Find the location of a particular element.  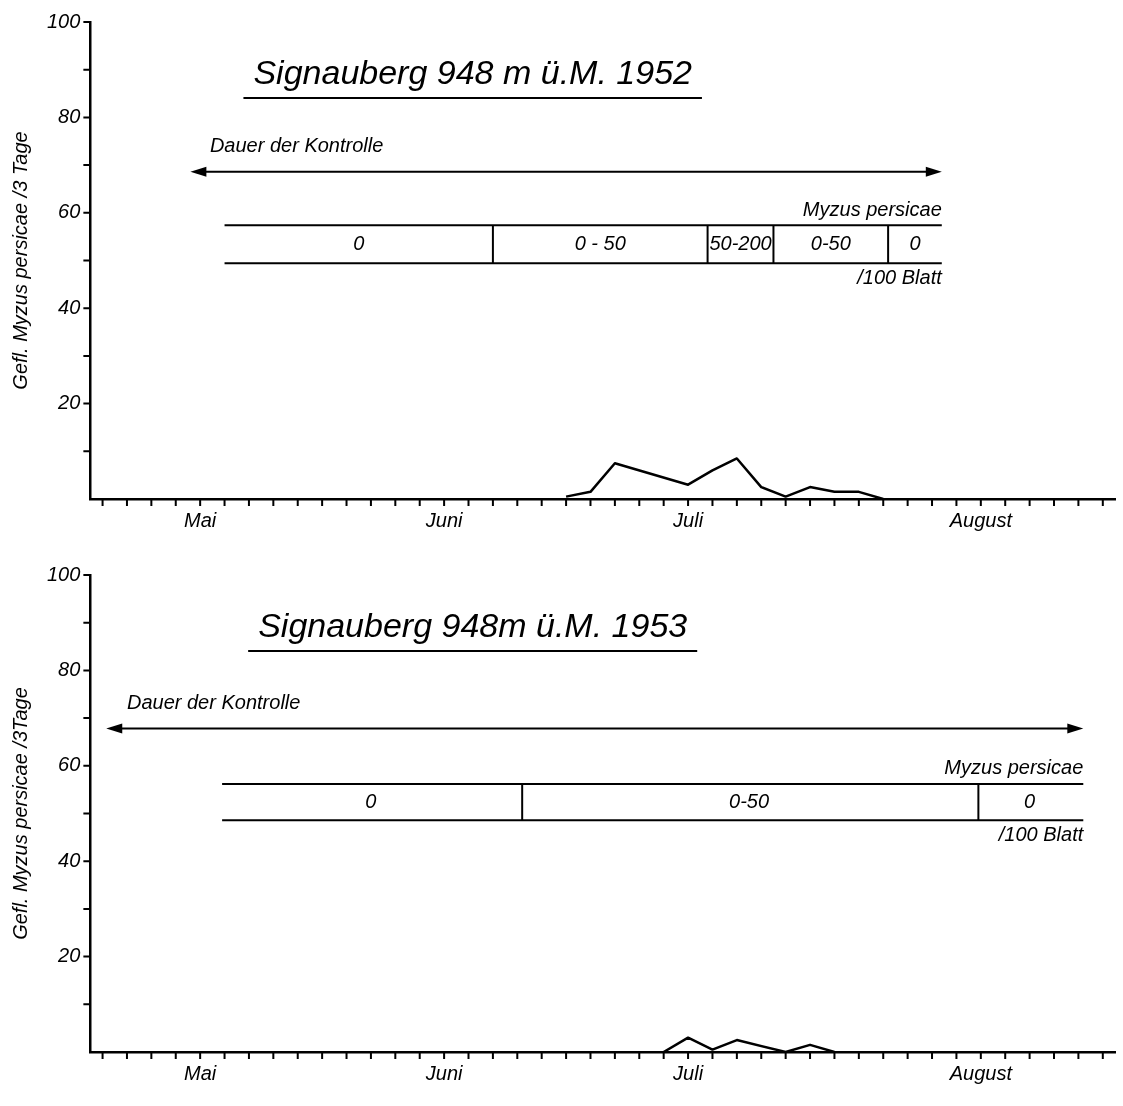

annotation: 0 - 50 is located at coordinates (600, 242).